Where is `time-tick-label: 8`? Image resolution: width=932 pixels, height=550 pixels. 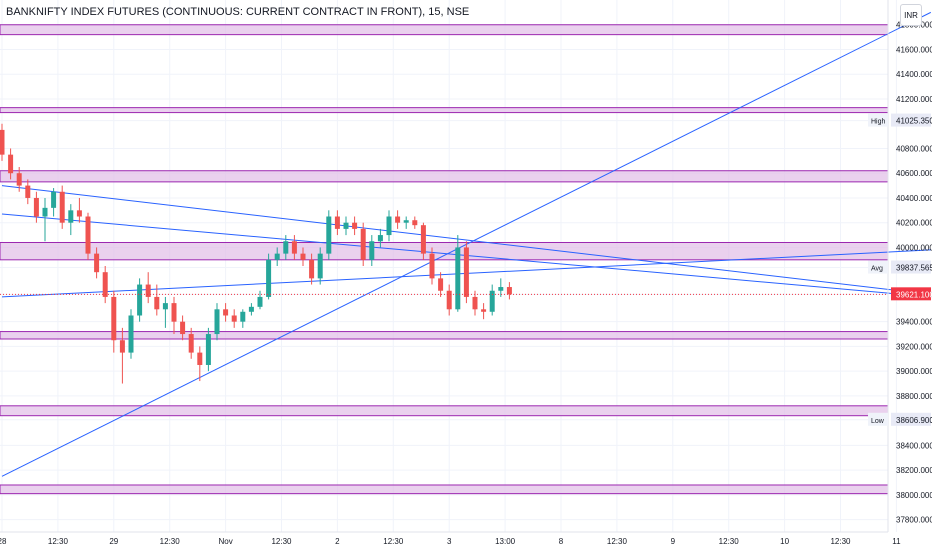 time-tick-label: 8 is located at coordinates (561, 541).